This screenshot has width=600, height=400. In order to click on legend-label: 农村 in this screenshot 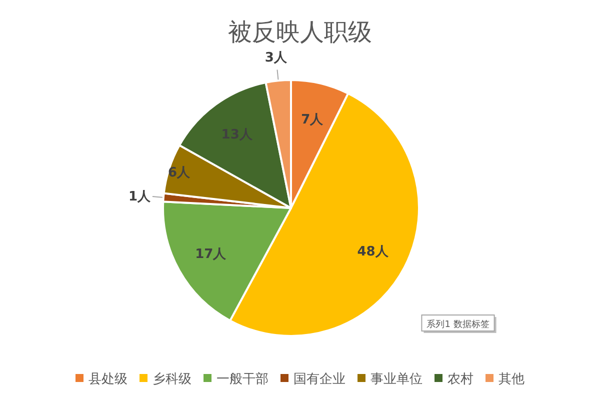, I will do `click(461, 379)`.